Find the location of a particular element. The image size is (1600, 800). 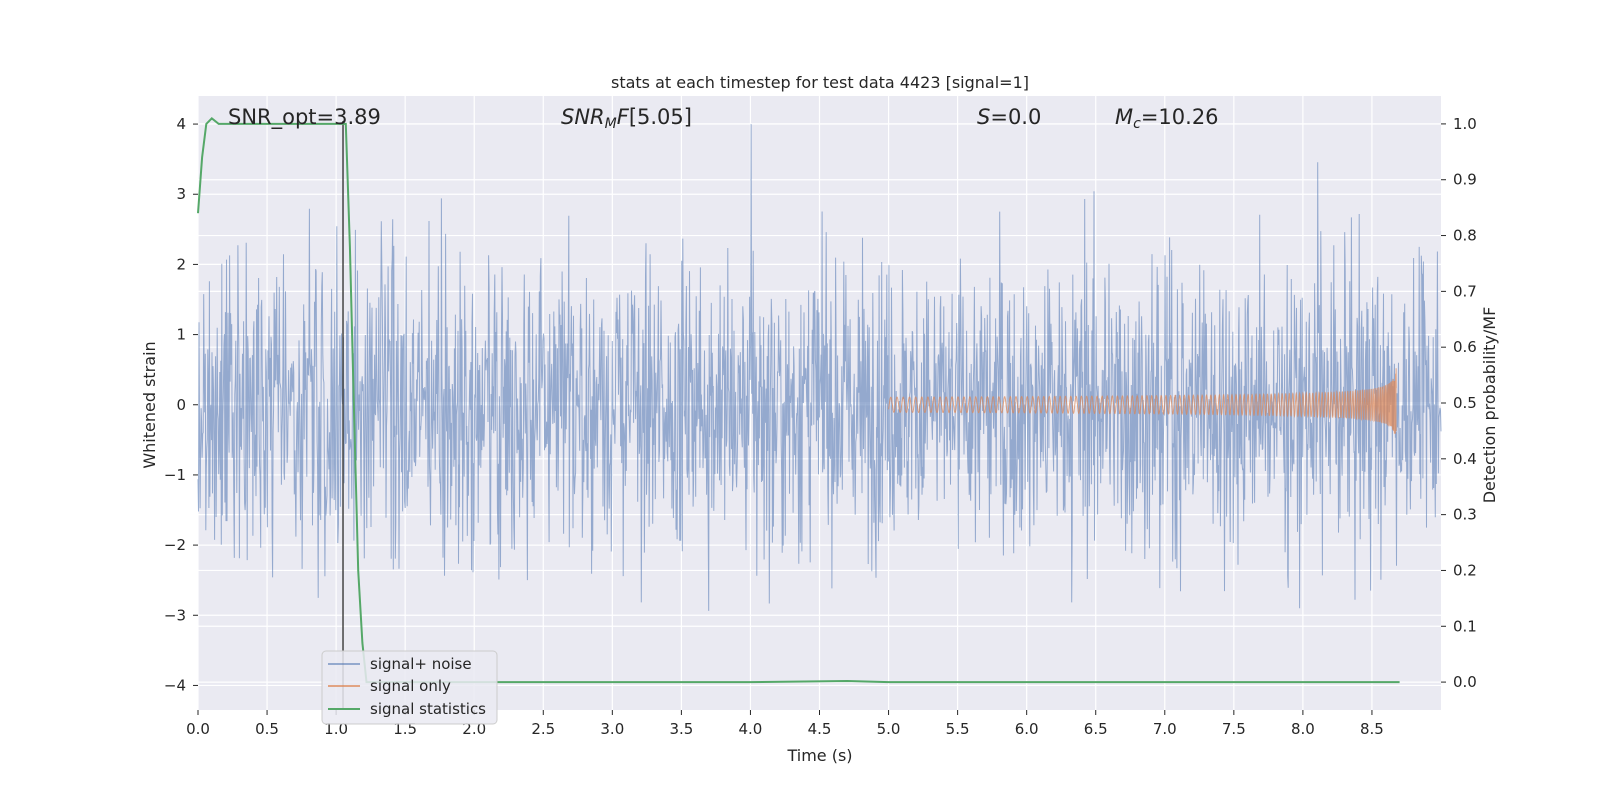

y2-tick-label: 0.0 is located at coordinates (1465, 682).